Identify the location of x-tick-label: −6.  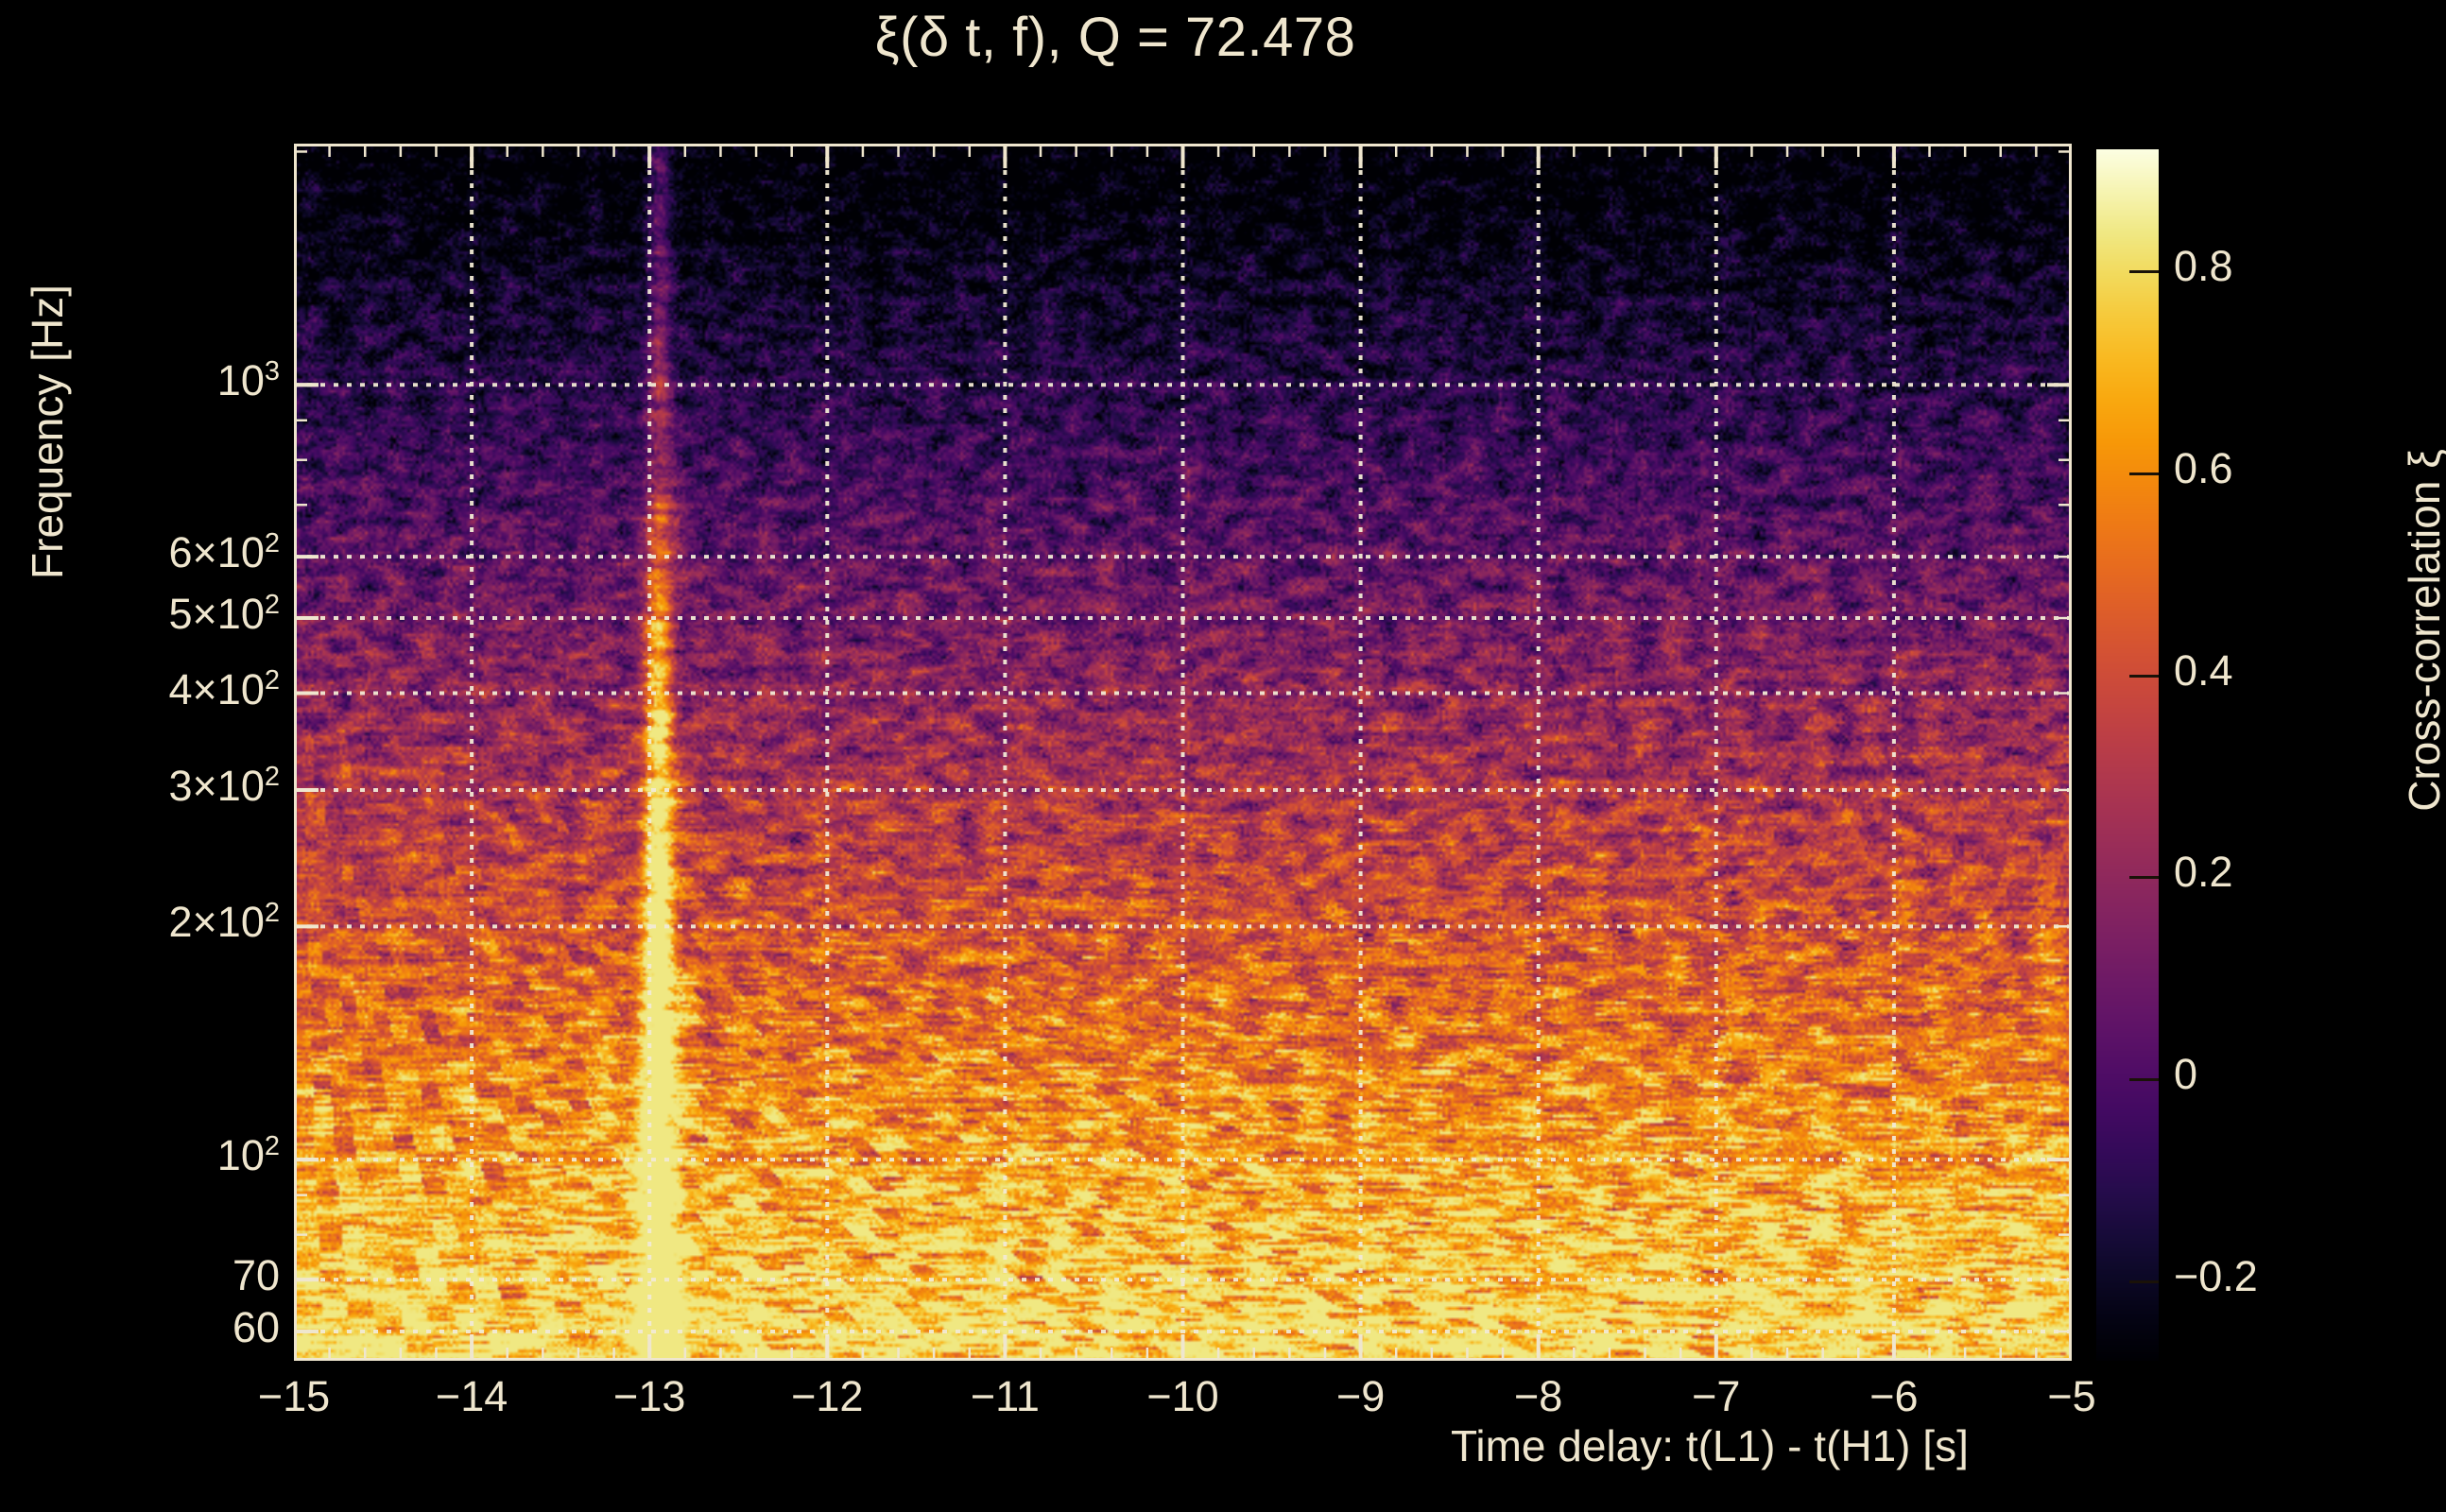
(1894, 1396).